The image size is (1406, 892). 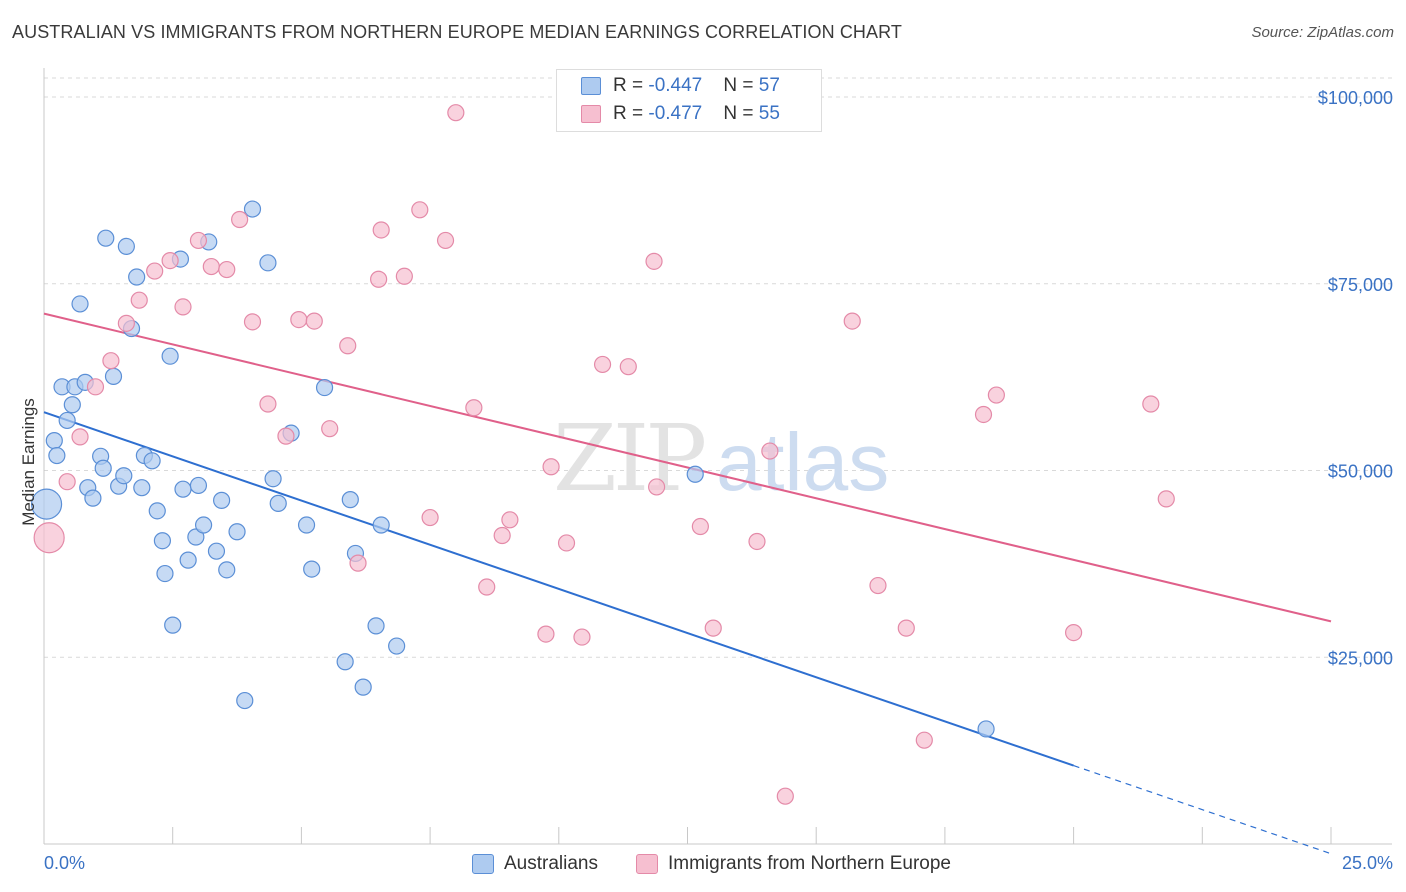 I want to click on legend-n-value: 57, so click(x=769, y=85).